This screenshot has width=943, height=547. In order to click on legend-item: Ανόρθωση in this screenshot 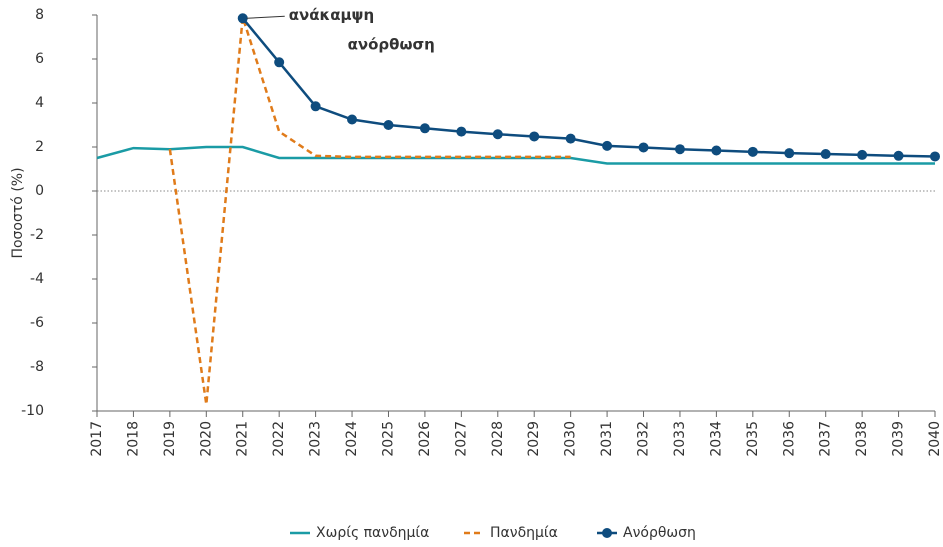, I will do `click(646, 533)`.